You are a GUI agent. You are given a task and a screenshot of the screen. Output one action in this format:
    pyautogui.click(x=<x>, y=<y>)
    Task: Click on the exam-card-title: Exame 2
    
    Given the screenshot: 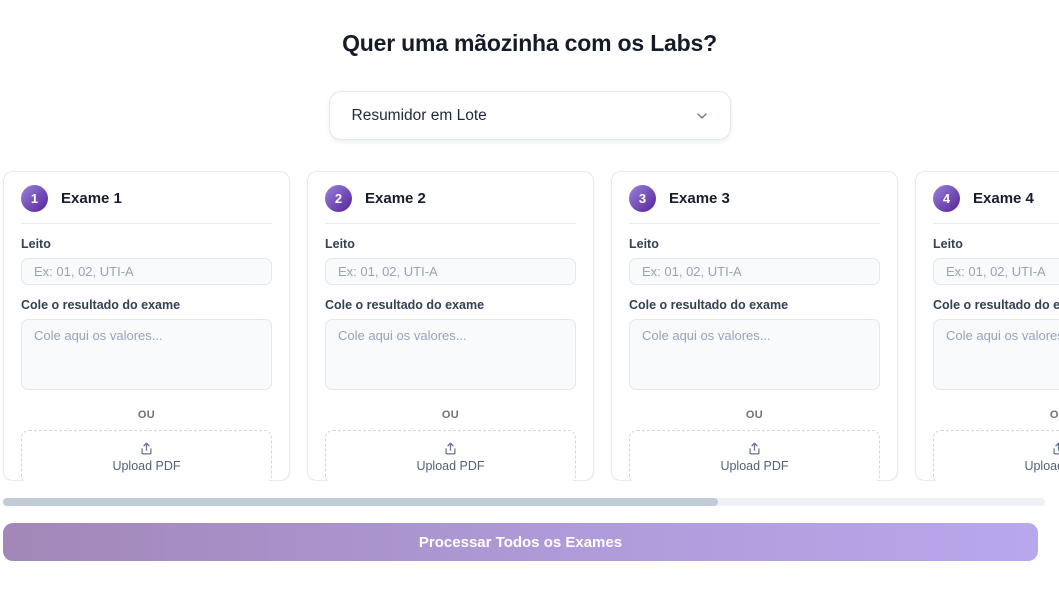 What is the action you would take?
    pyautogui.click(x=395, y=198)
    